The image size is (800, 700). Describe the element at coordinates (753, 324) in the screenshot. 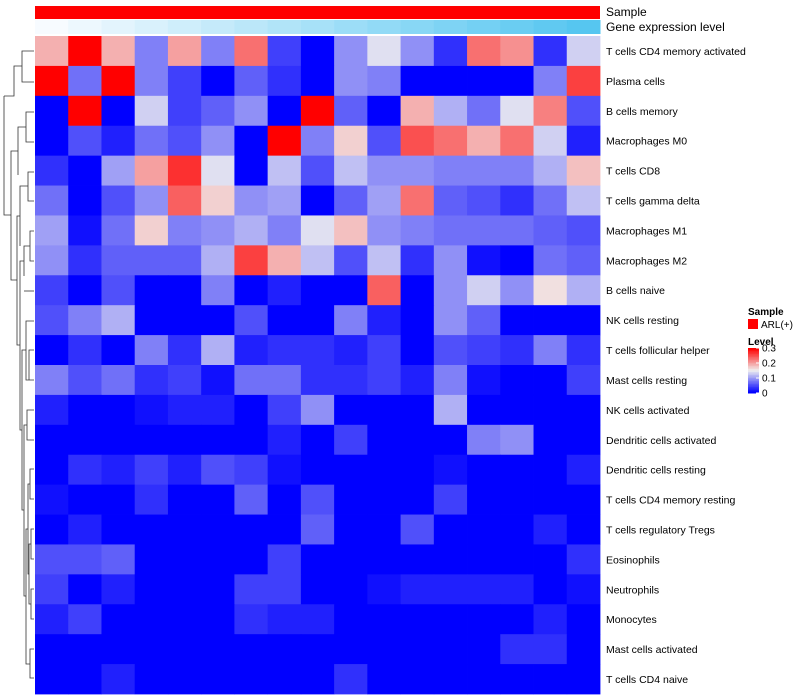

I see `legend-sample-swatch` at that location.